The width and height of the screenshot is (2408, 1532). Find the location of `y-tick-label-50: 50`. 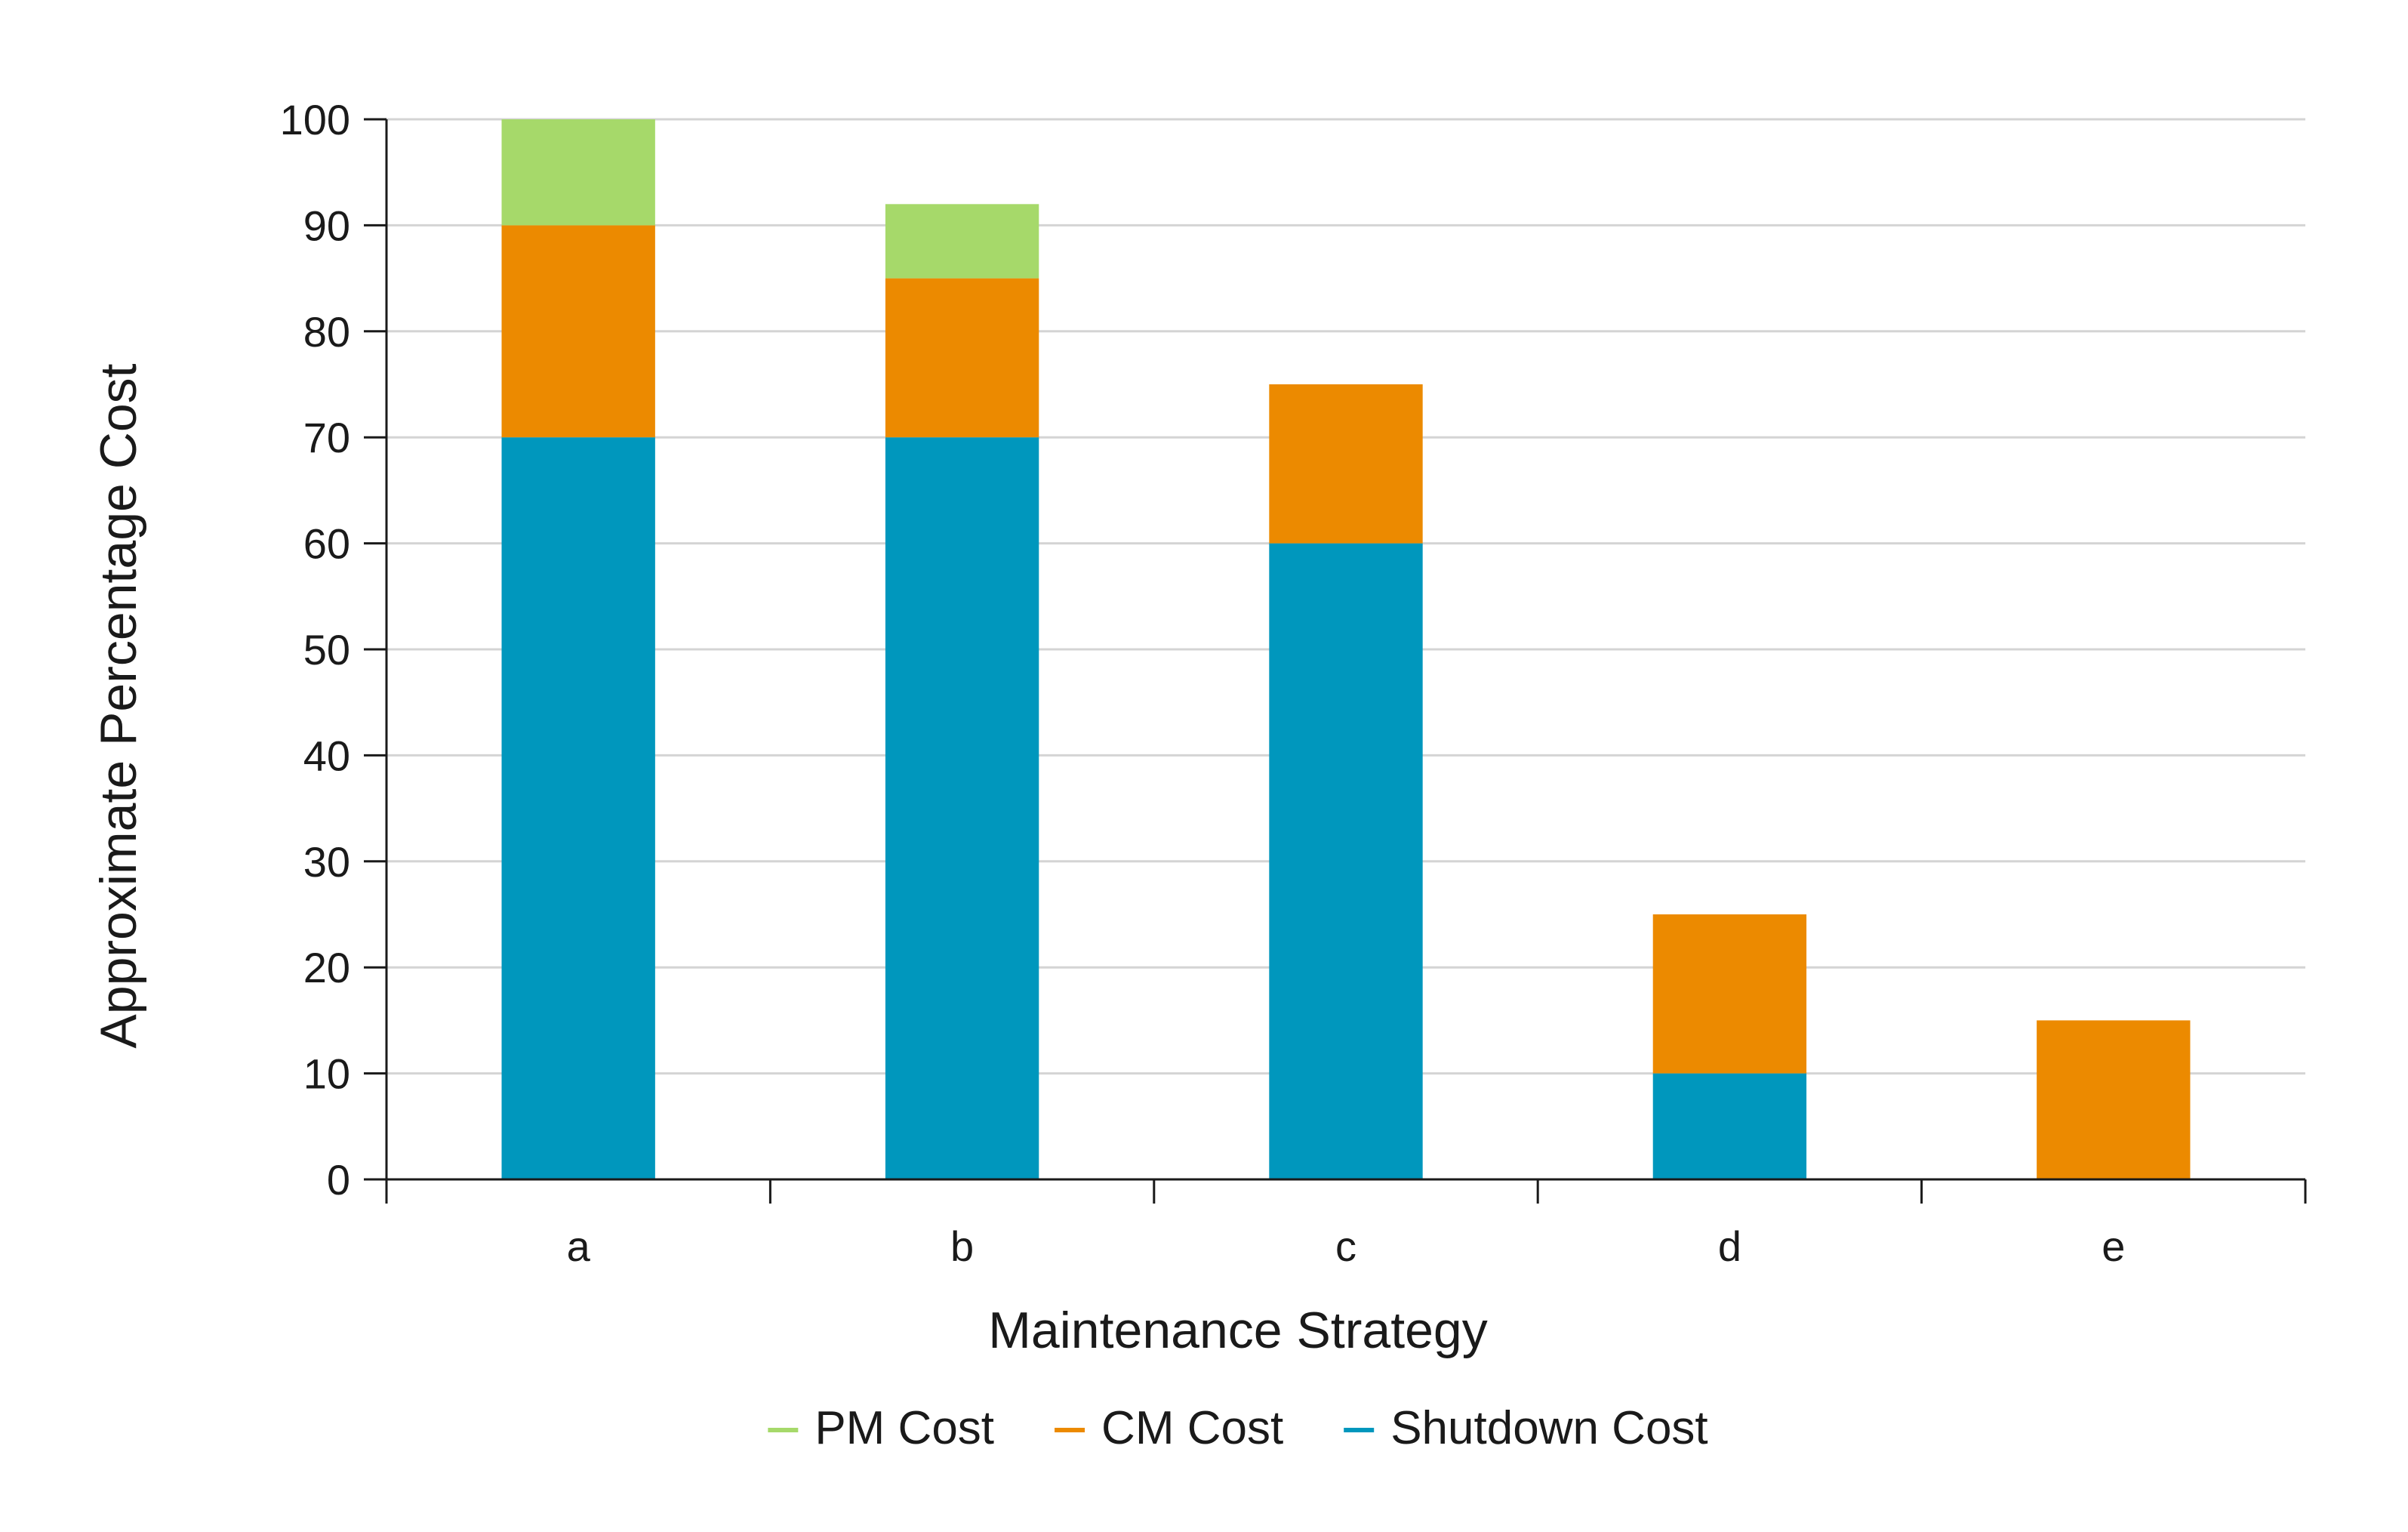

y-tick-label-50: 50 is located at coordinates (326, 650).